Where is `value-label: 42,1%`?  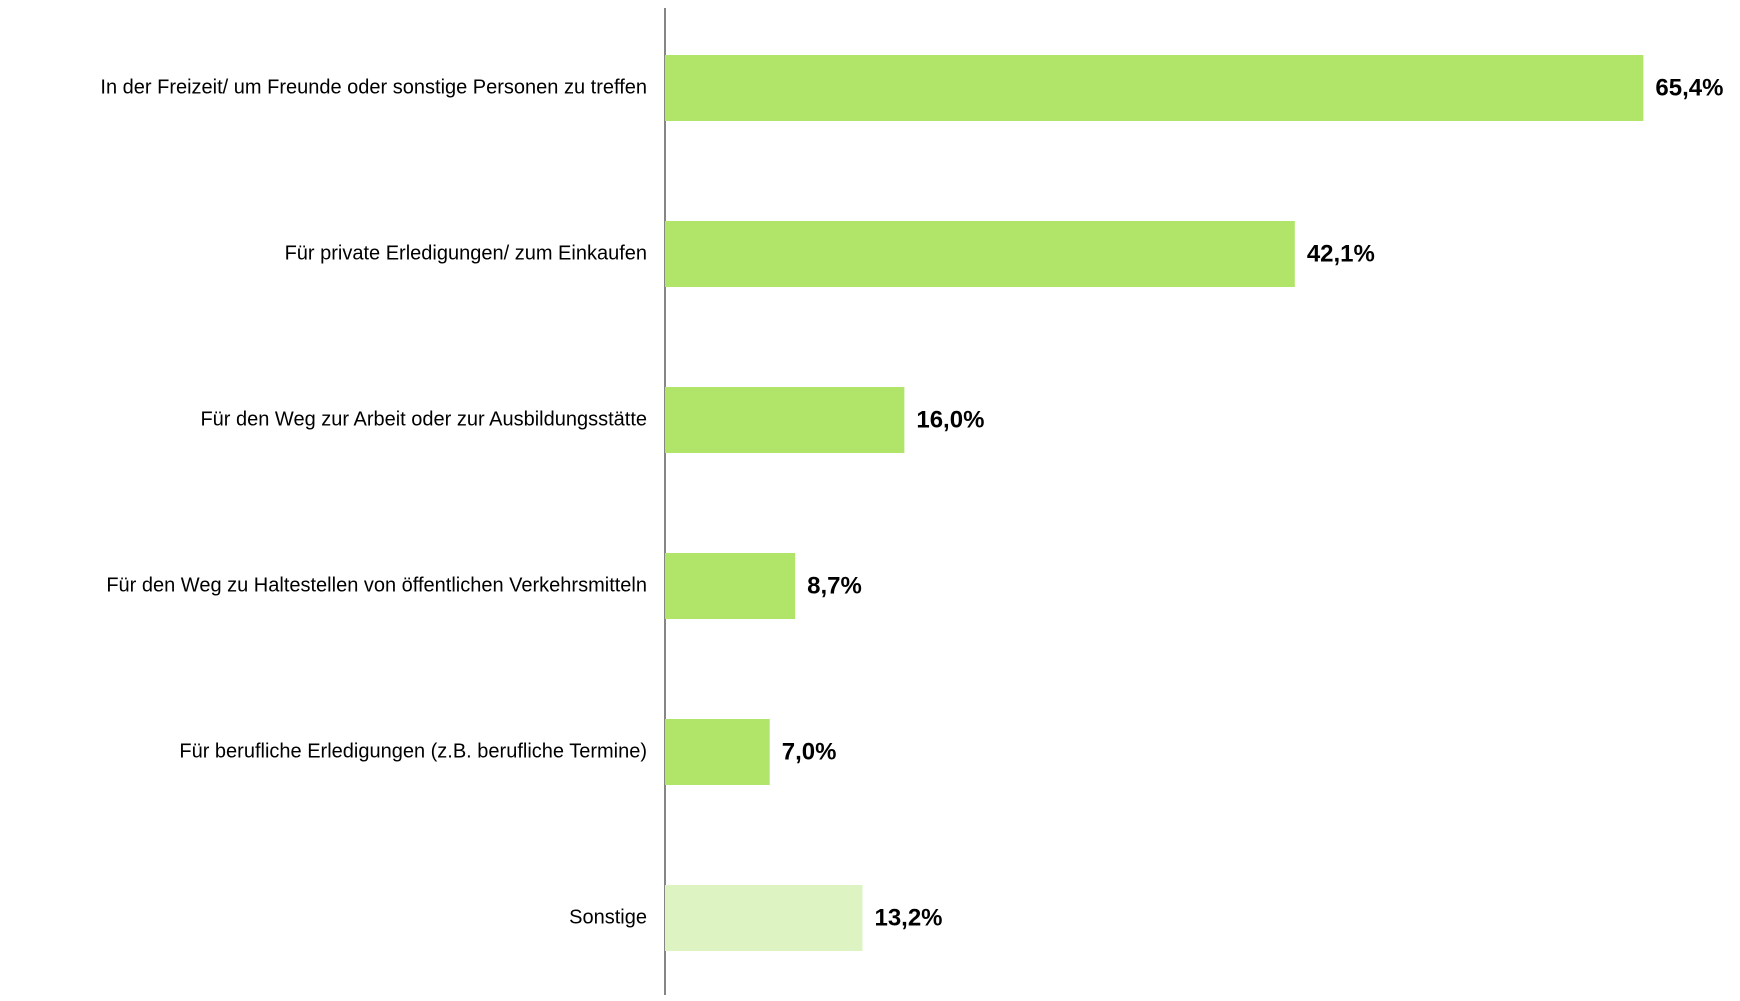 value-label: 42,1% is located at coordinates (1341, 253).